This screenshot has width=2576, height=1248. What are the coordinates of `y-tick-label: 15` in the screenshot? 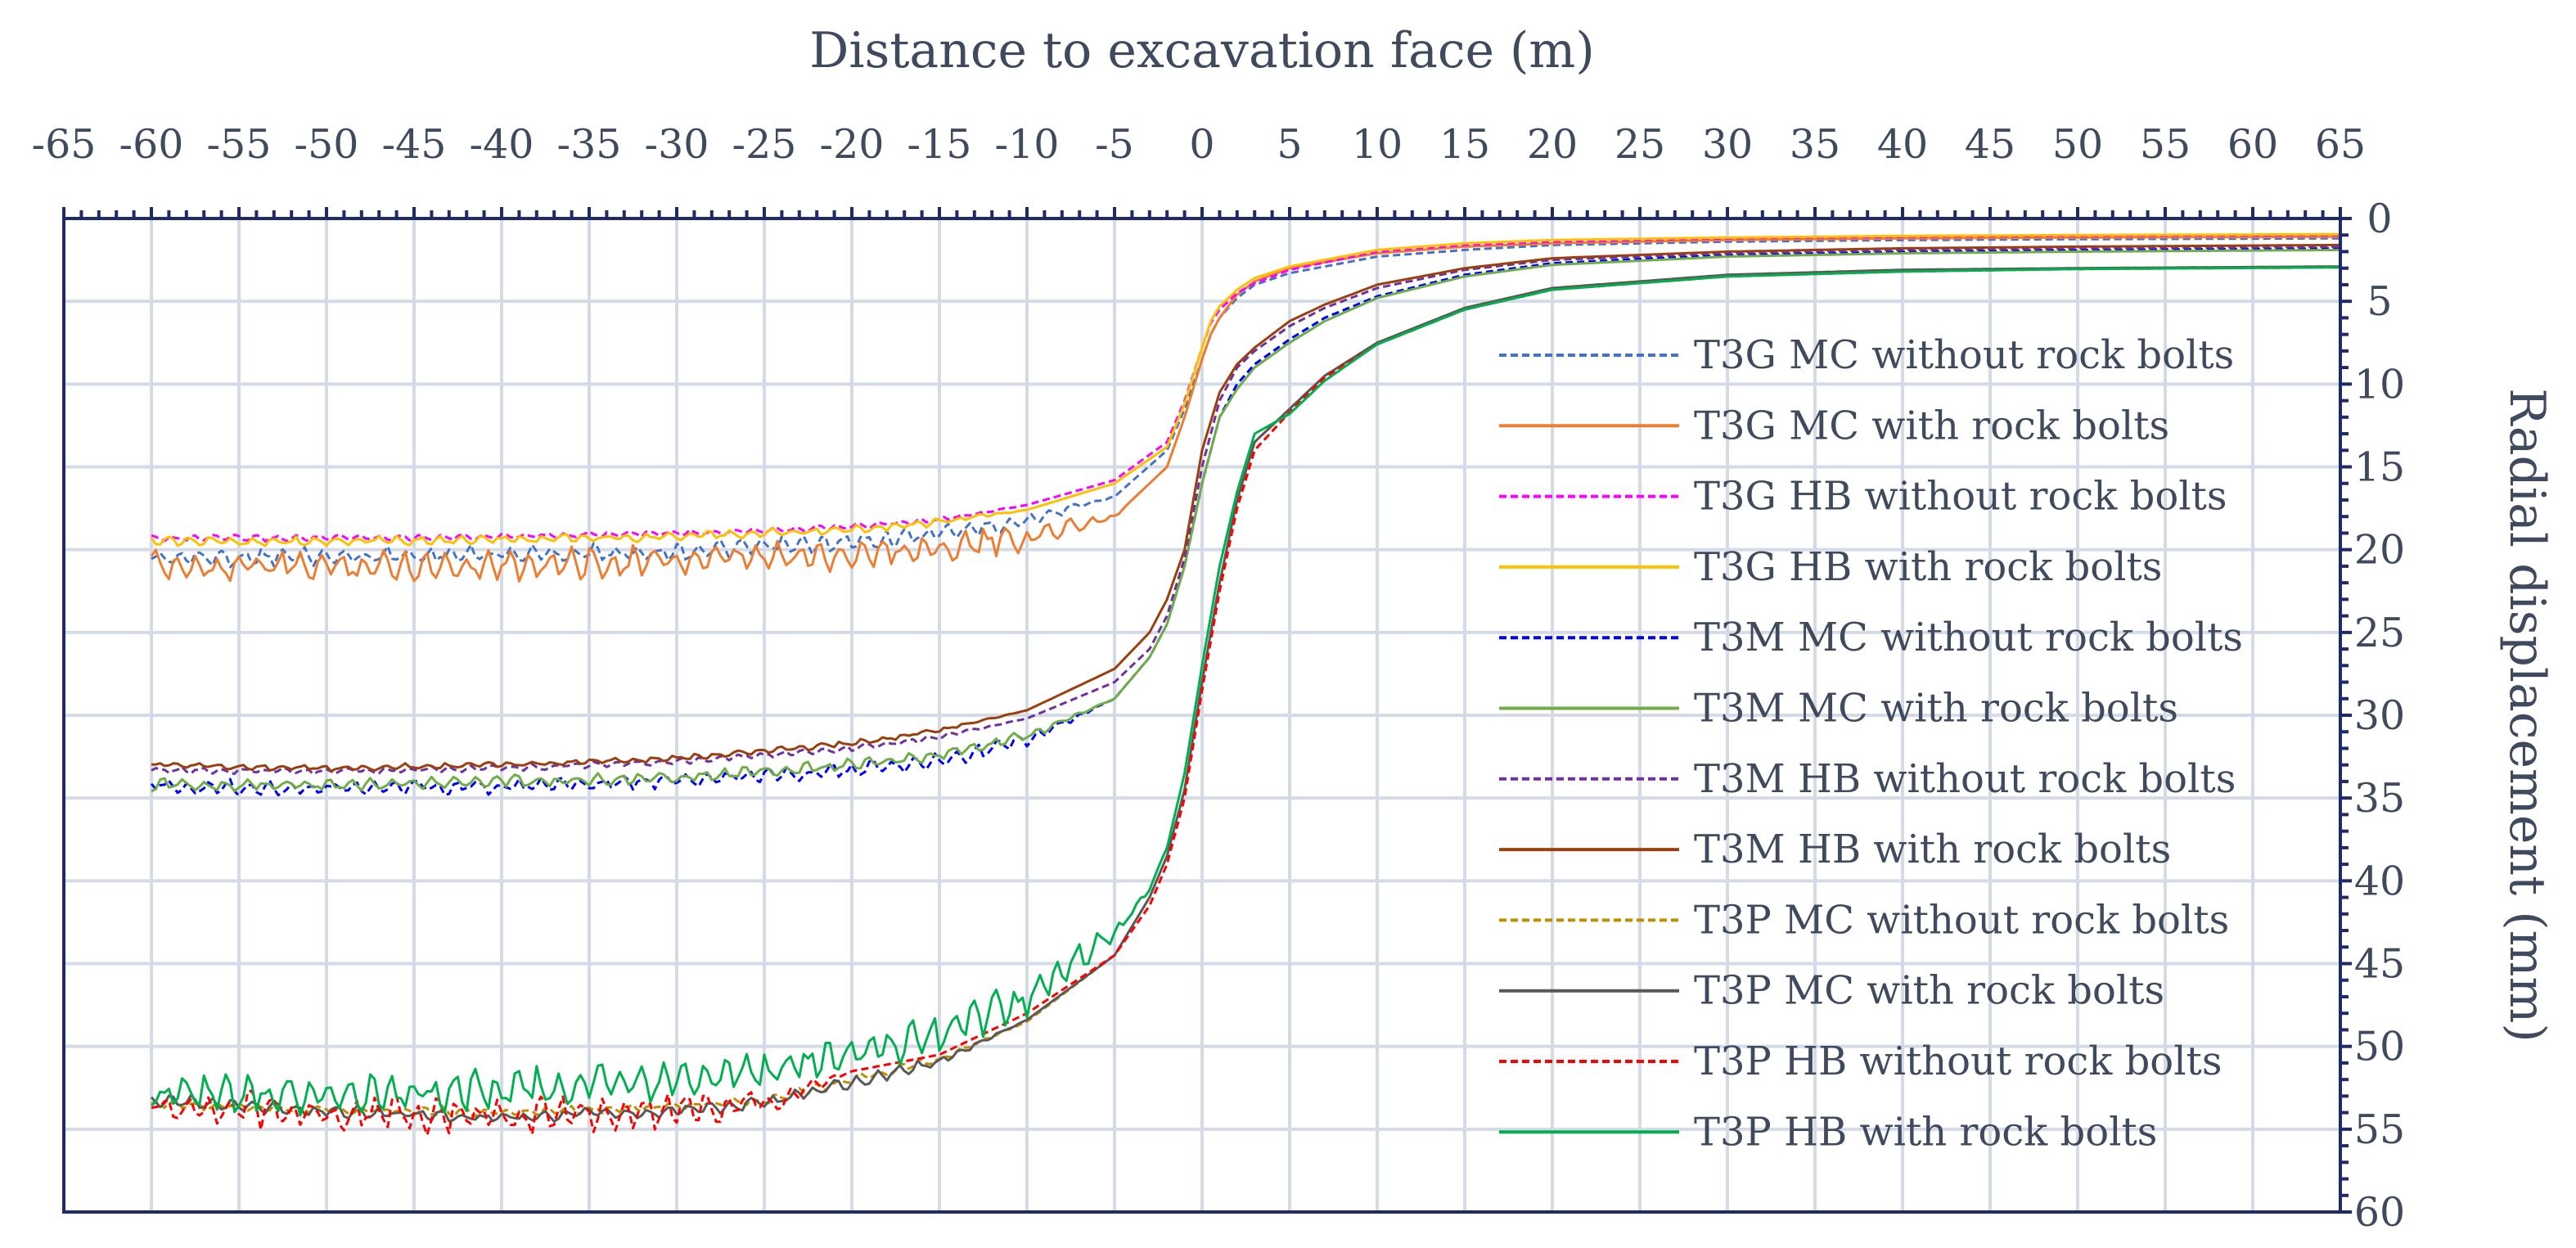 It's located at (2379, 467).